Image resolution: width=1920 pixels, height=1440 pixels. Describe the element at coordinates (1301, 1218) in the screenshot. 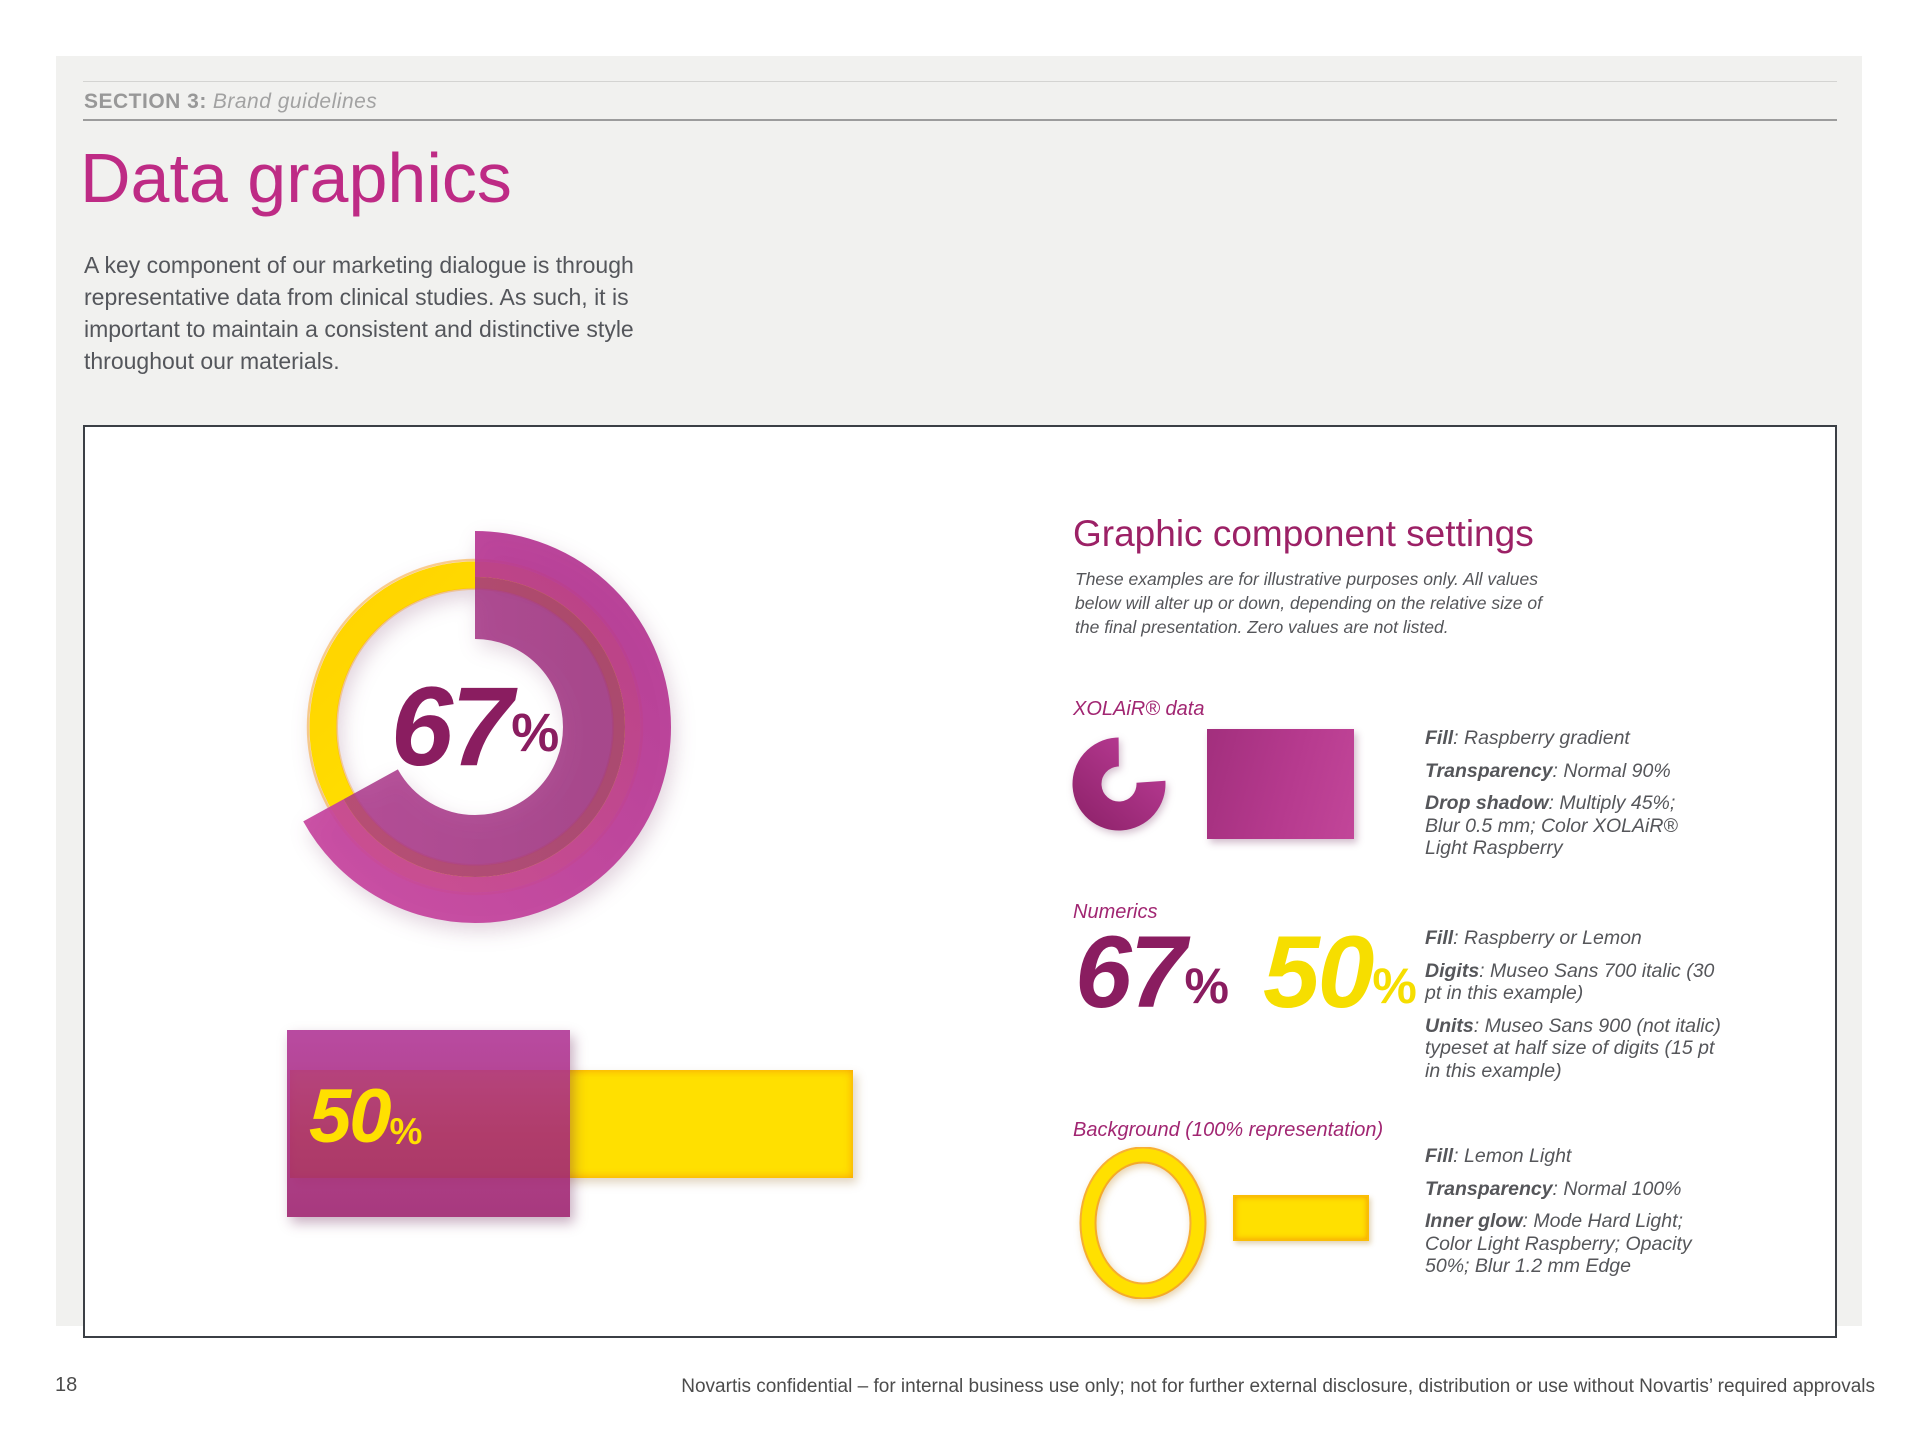

I see `lemon-bar-icon` at that location.